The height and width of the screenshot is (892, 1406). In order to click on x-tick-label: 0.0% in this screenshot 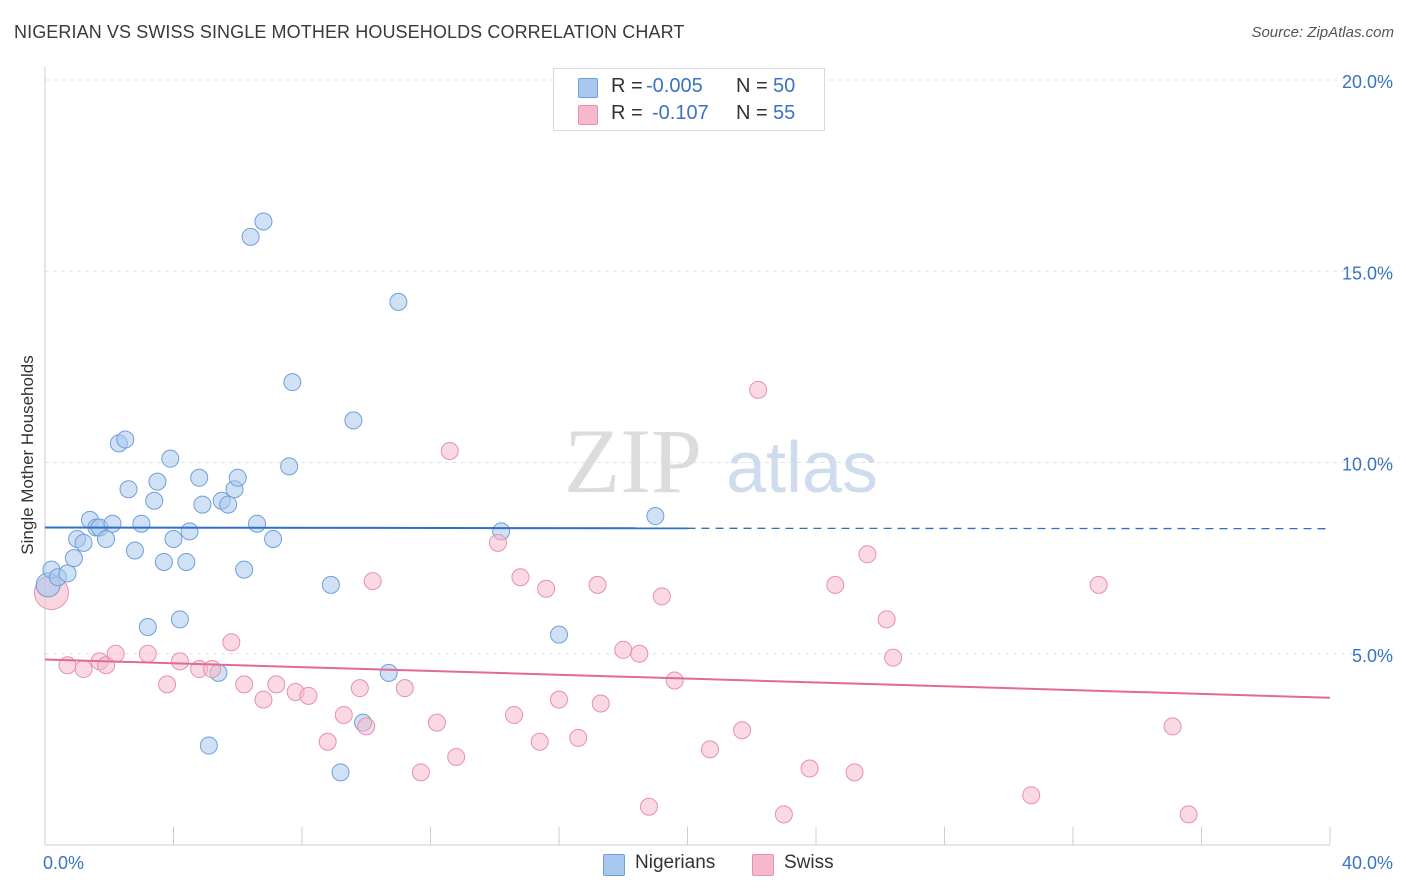, I will do `click(63, 863)`.